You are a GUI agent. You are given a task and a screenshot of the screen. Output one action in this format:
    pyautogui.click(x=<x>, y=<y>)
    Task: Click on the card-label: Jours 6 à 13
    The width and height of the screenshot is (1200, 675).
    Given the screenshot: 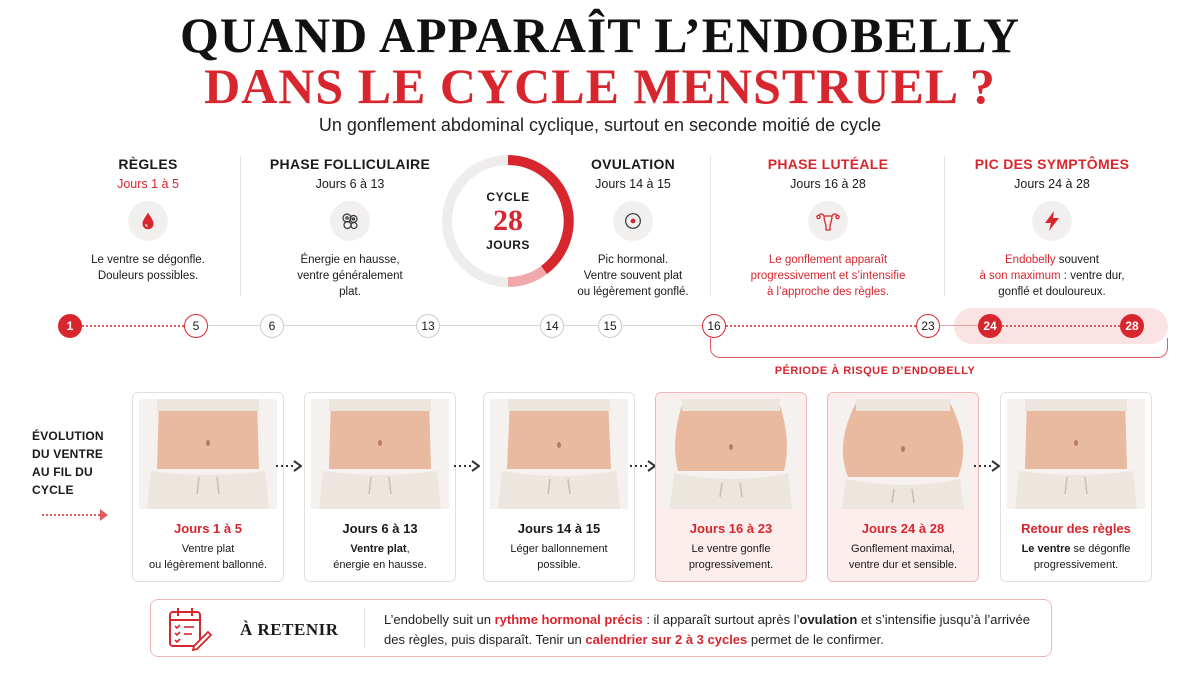 What is the action you would take?
    pyautogui.click(x=380, y=528)
    